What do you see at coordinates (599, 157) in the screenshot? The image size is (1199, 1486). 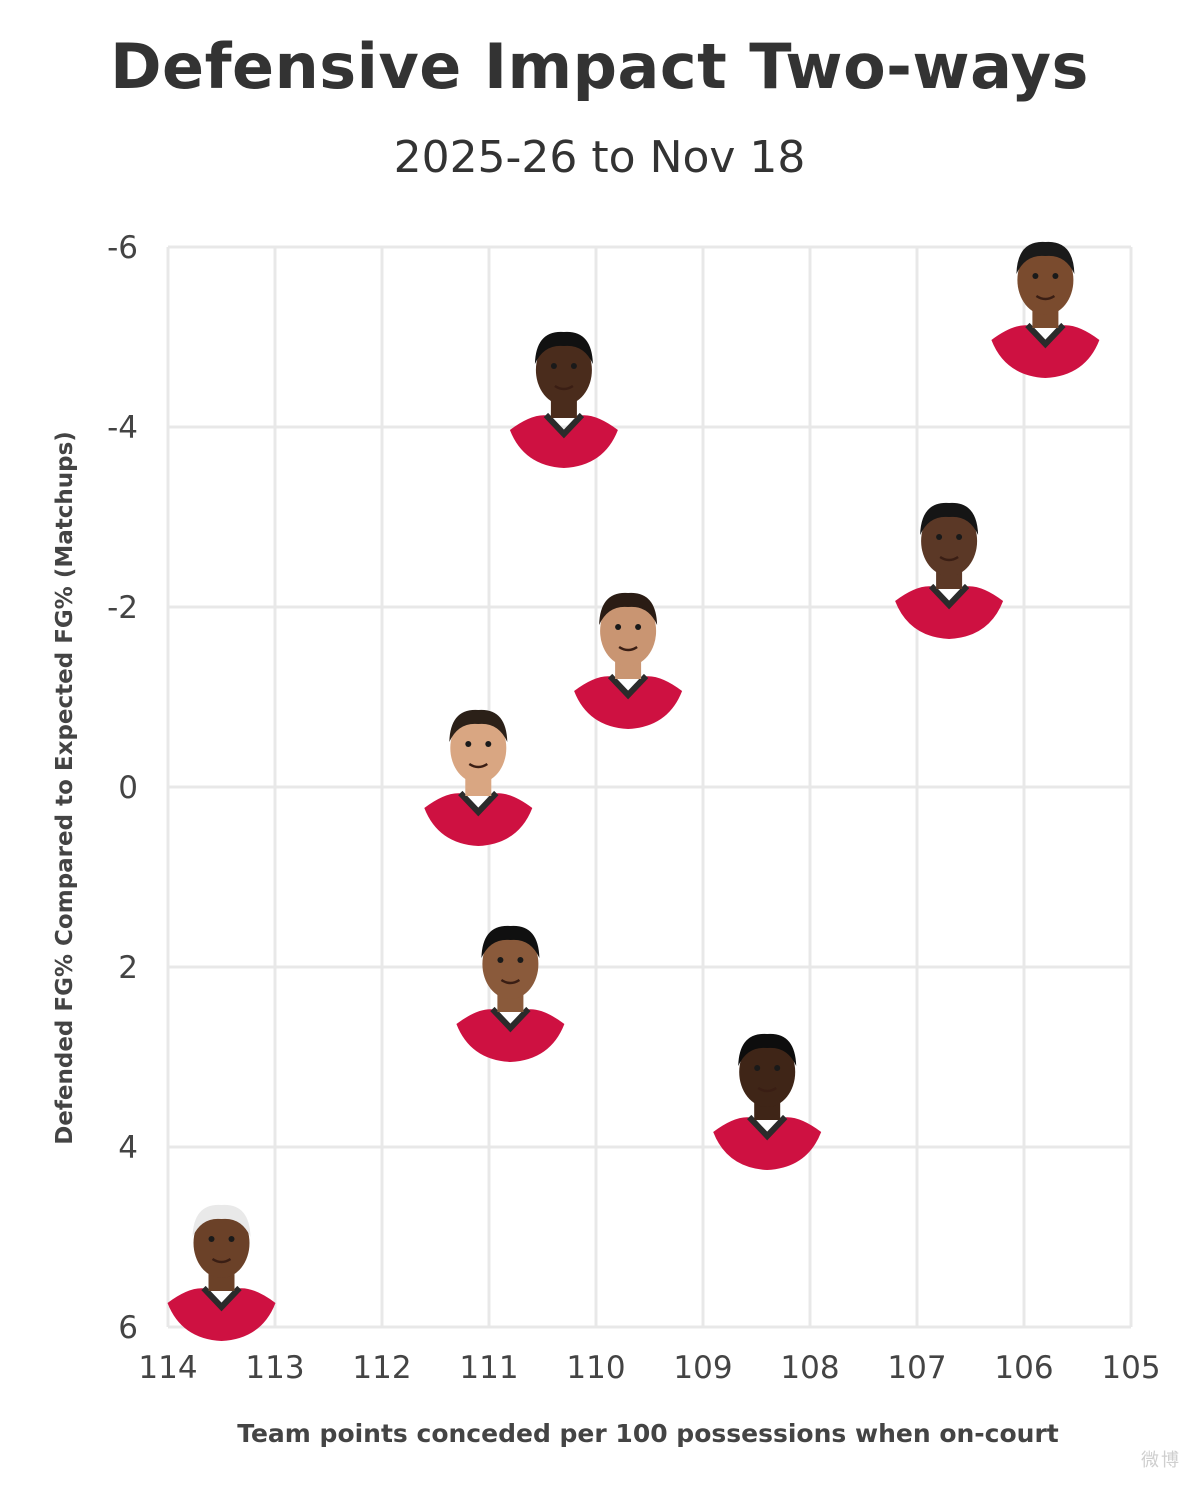 I see `chart-subtitle: 2025-26 to Nov 18` at bounding box center [599, 157].